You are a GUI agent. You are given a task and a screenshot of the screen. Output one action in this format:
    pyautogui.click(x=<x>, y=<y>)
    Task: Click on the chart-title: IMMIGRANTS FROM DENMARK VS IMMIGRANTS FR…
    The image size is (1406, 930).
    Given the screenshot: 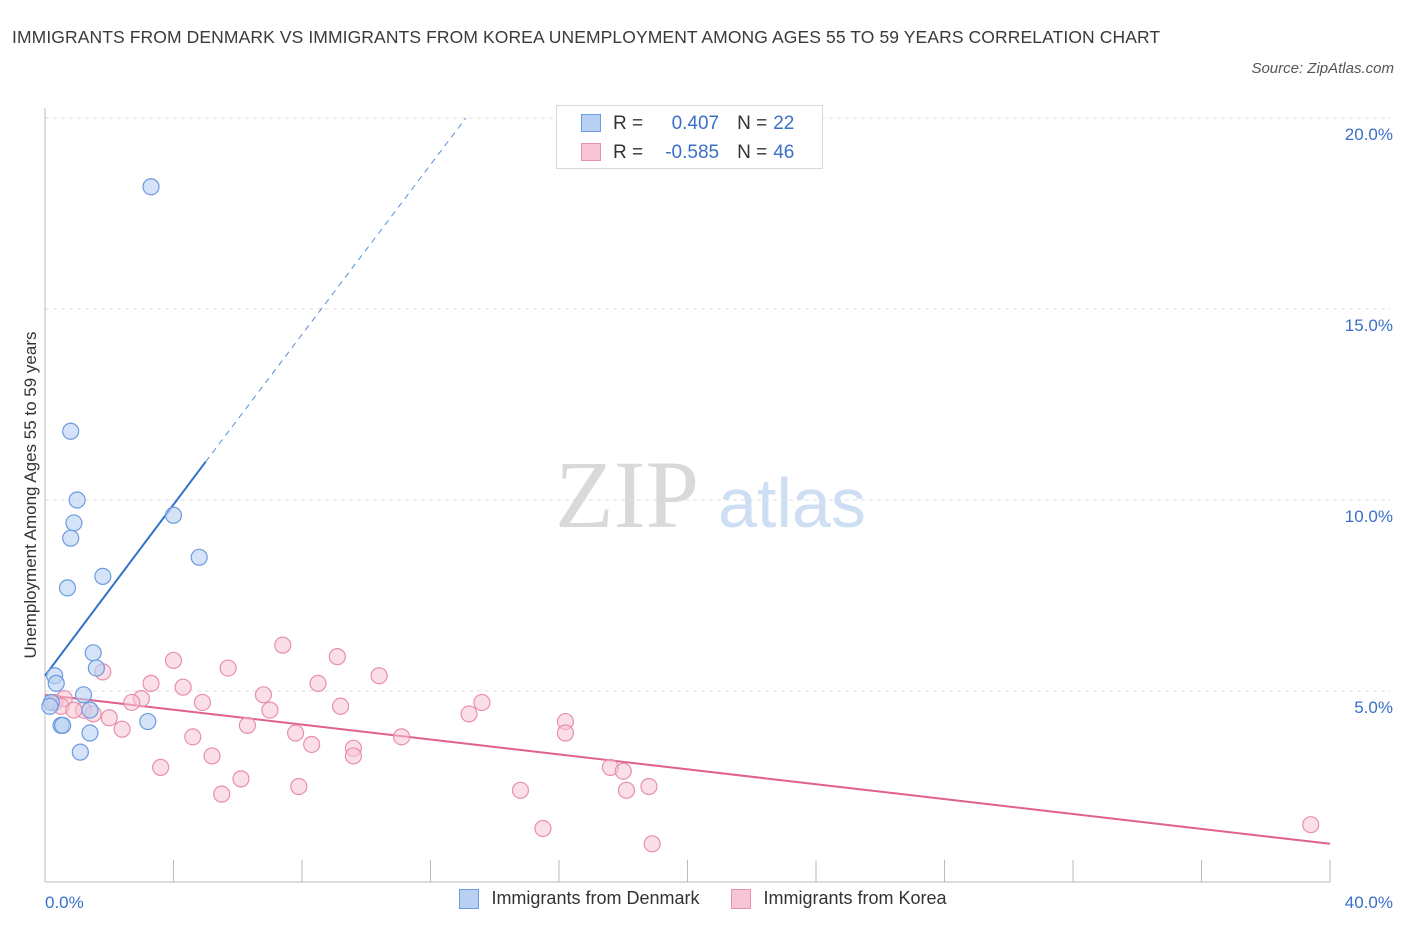 What is the action you would take?
    pyautogui.click(x=586, y=37)
    